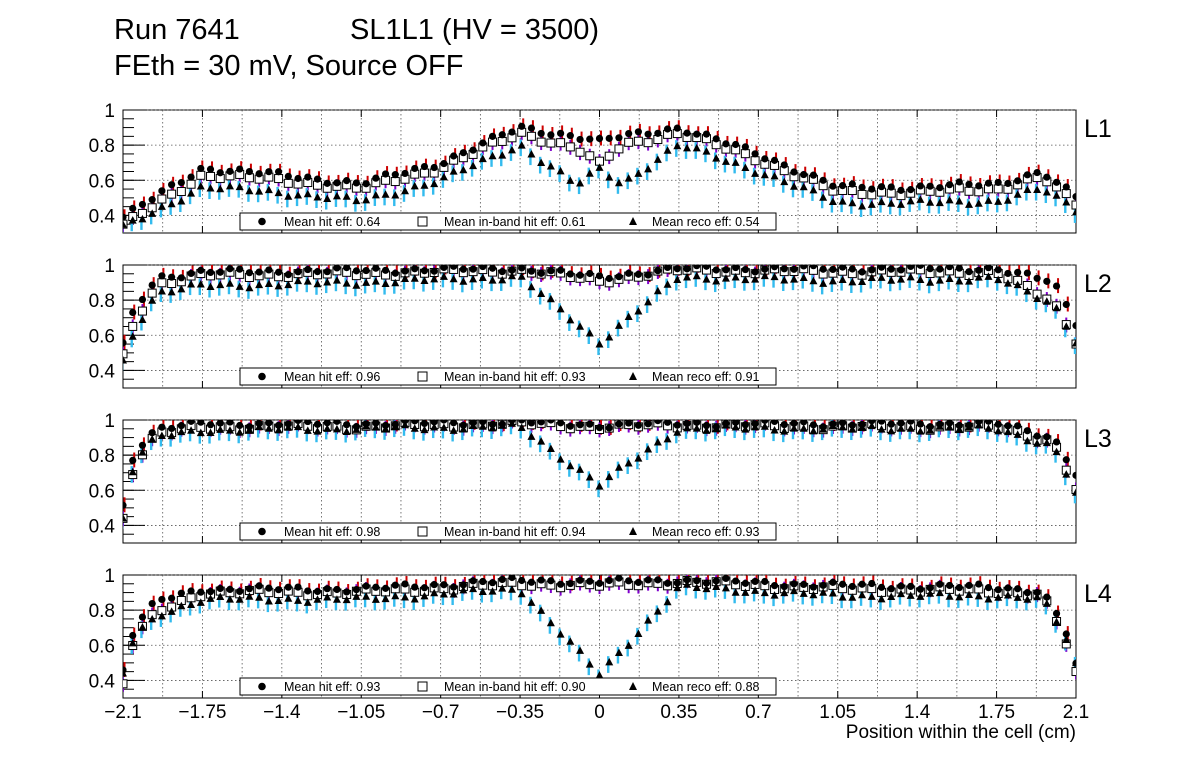  Describe the element at coordinates (678, 712) in the screenshot. I see `x-tick-label: 0.35` at that location.